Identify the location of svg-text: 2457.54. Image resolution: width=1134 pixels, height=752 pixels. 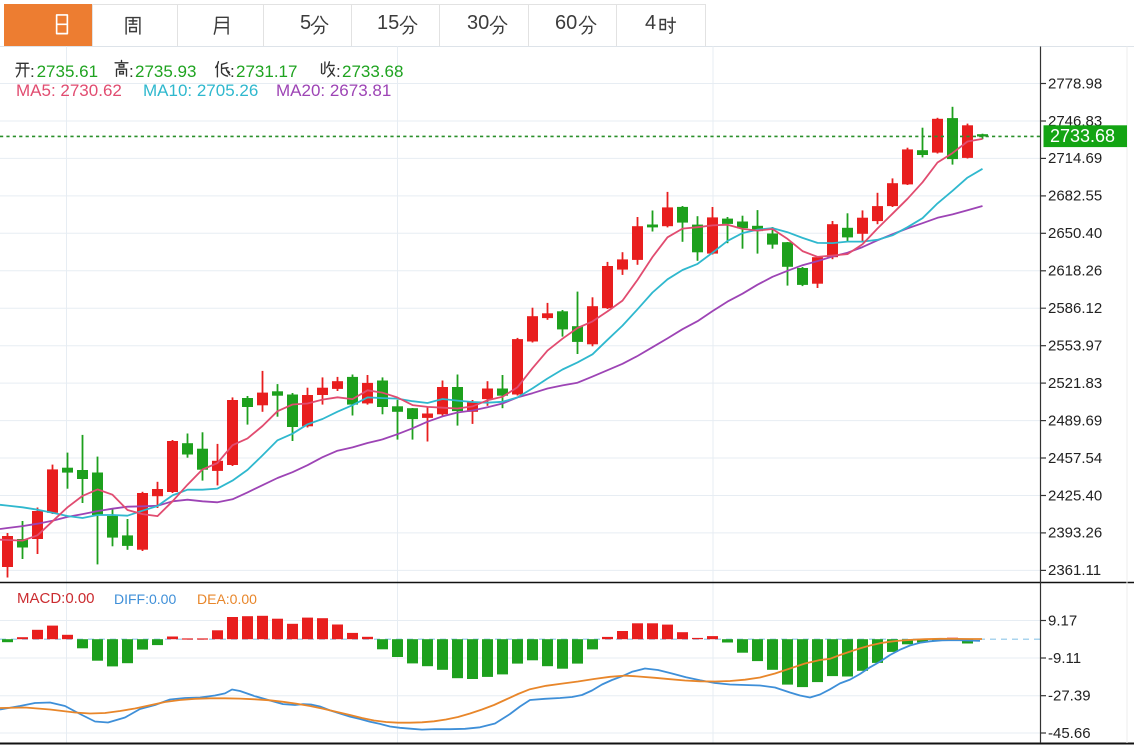
(1075, 458).